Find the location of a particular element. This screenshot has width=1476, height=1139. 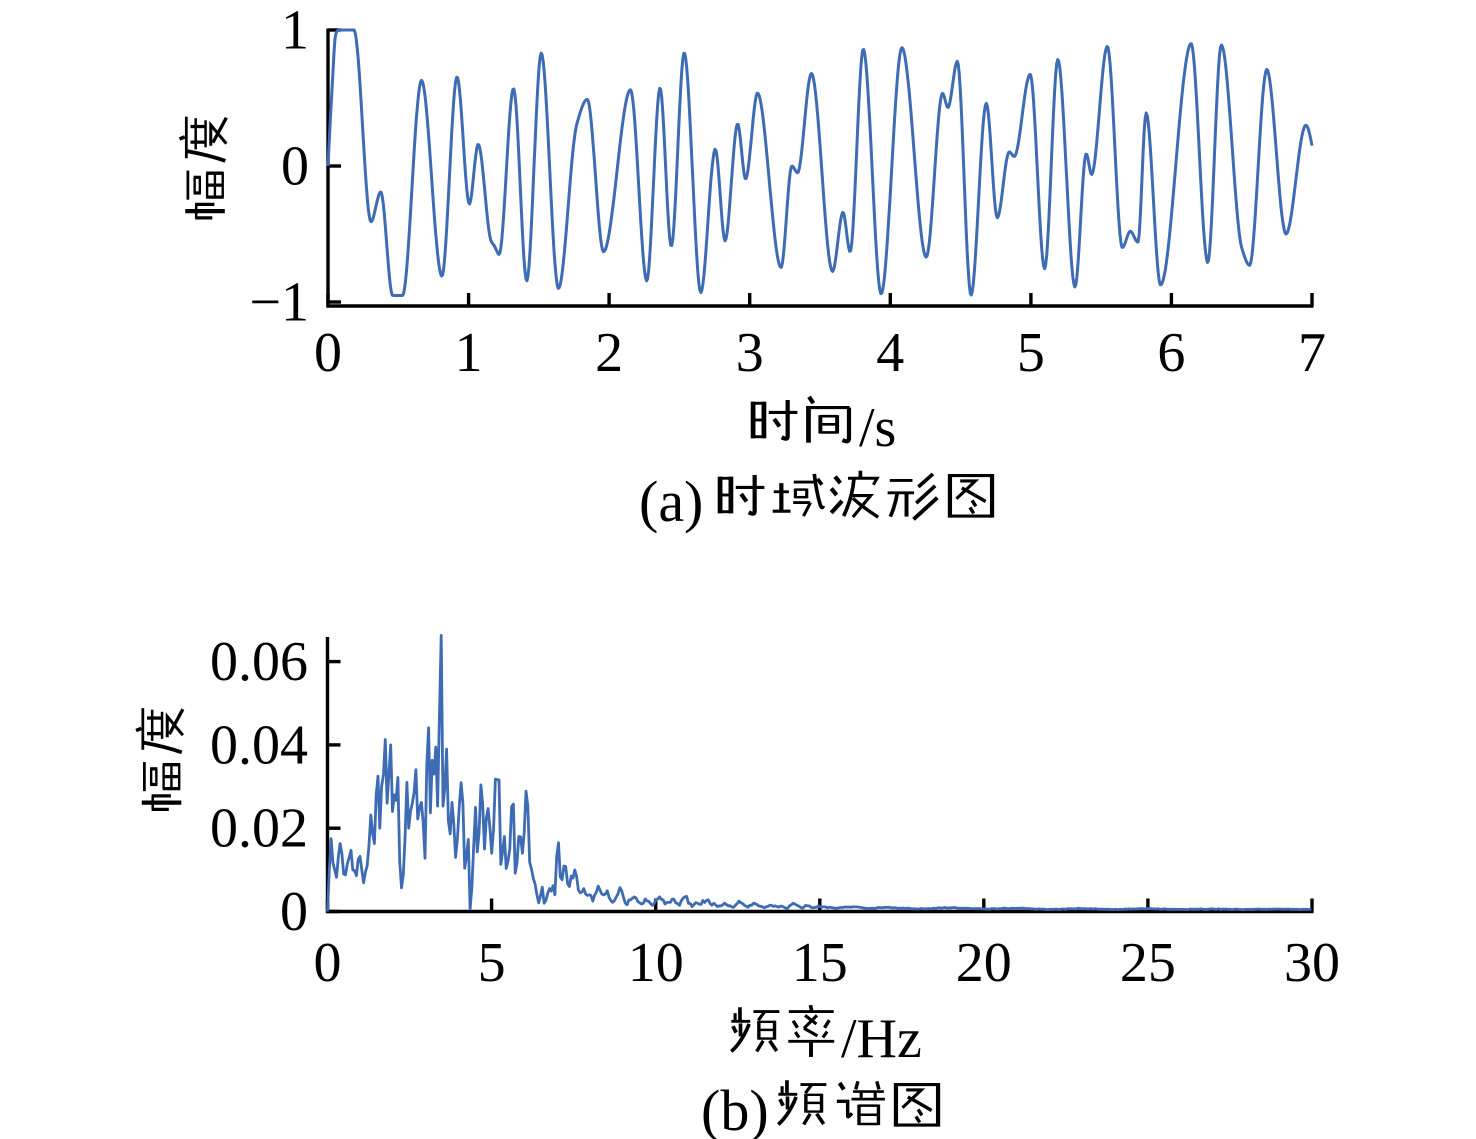

svg-text: 6 is located at coordinates (1171, 353).